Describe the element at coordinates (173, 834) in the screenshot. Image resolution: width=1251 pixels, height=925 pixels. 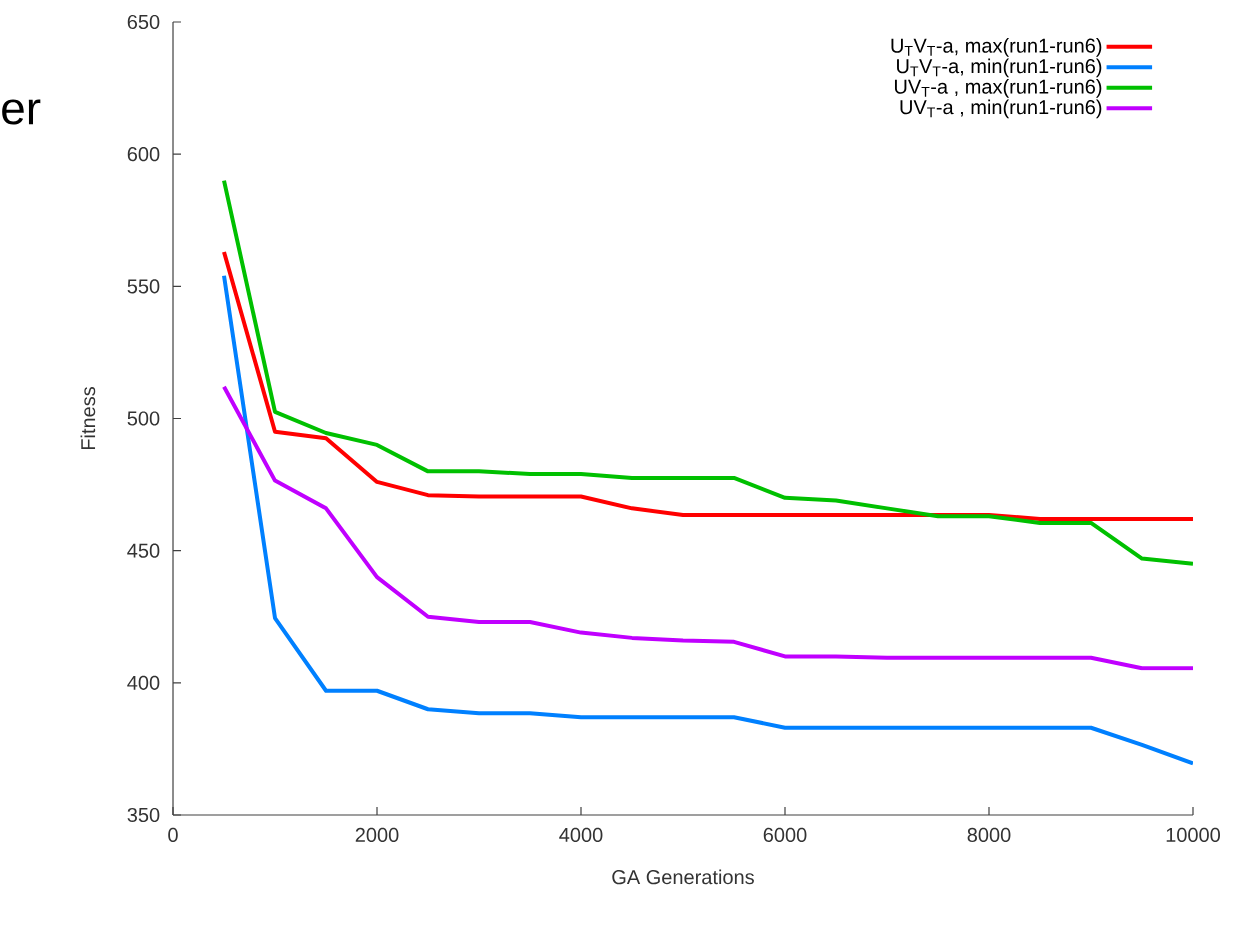
I see `x-tick-label: 0` at that location.